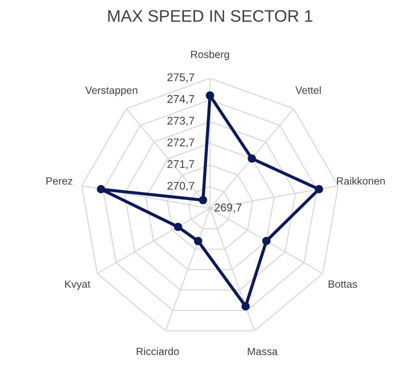 This screenshot has height=386, width=420. I want to click on spoke-label: Bottas, so click(342, 284).